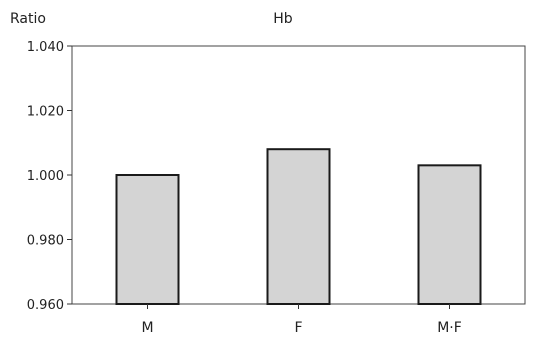 The height and width of the screenshot is (359, 545). Describe the element at coordinates (45, 47) in the screenshot. I see `y-tick-label: 1.040` at that location.